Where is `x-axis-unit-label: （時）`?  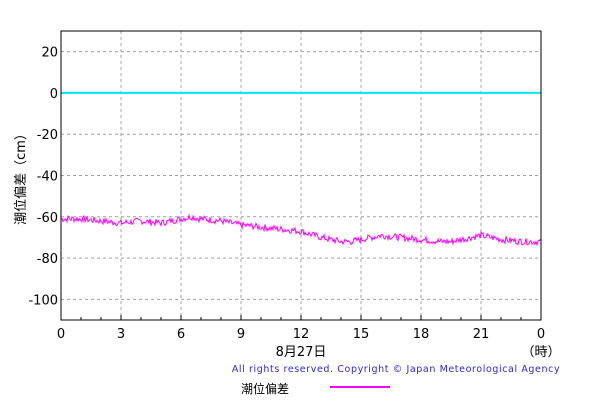 x-axis-unit-label: （時） is located at coordinates (540, 352).